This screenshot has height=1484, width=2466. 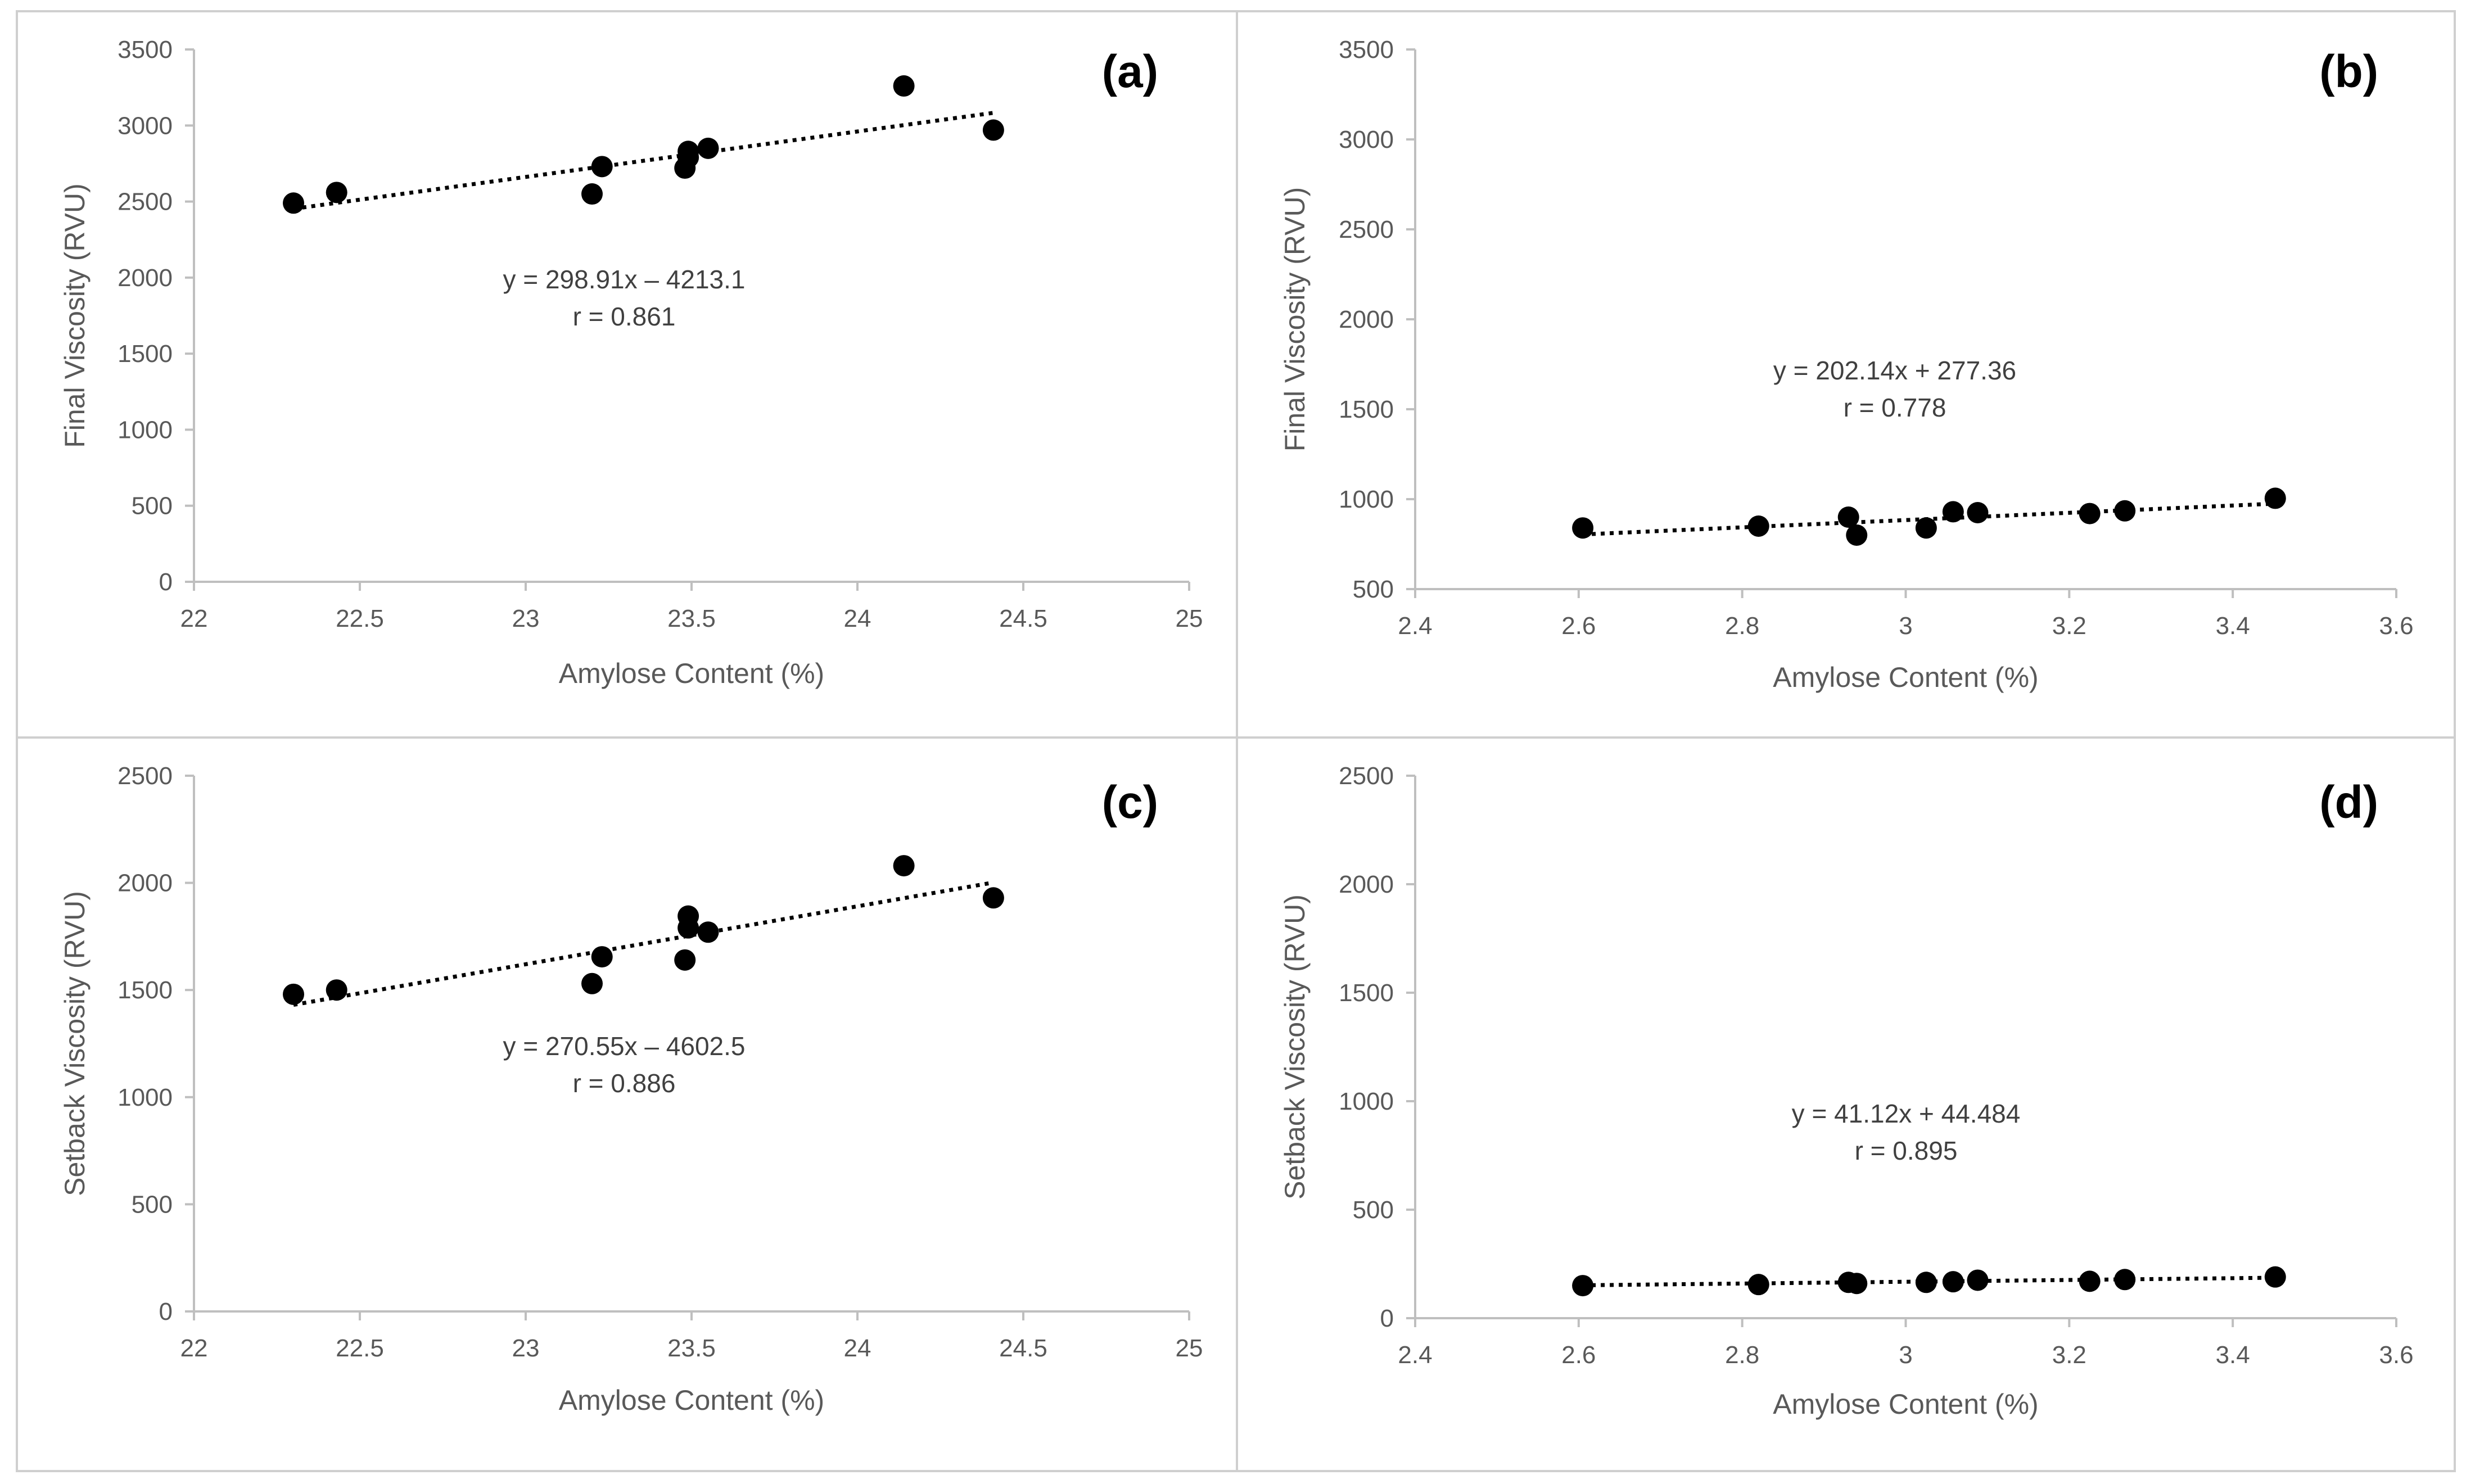 I want to click on correlation-r: r = 0.886, so click(x=624, y=1083).